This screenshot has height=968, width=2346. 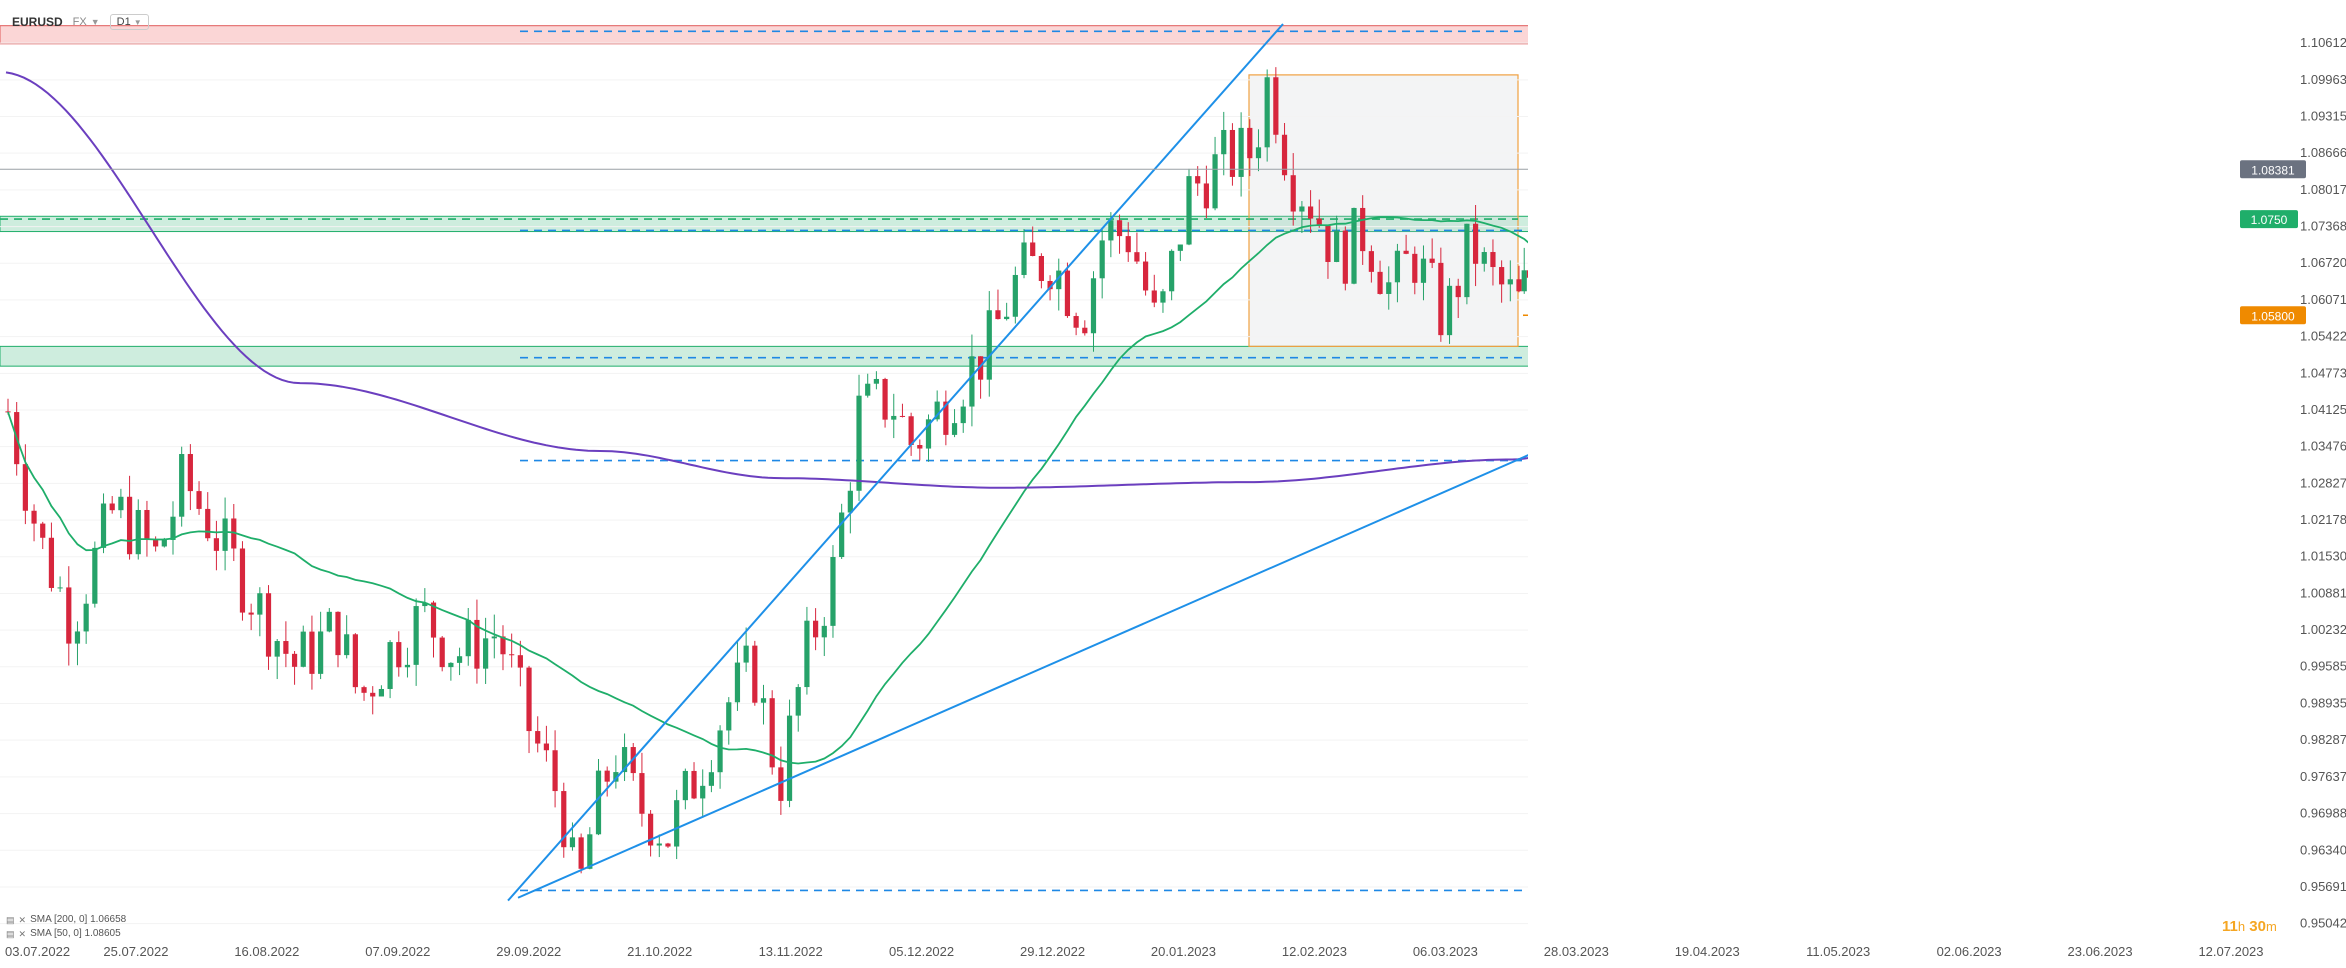 I want to click on timeframe-selector: D1 ▼, so click(x=129, y=22).